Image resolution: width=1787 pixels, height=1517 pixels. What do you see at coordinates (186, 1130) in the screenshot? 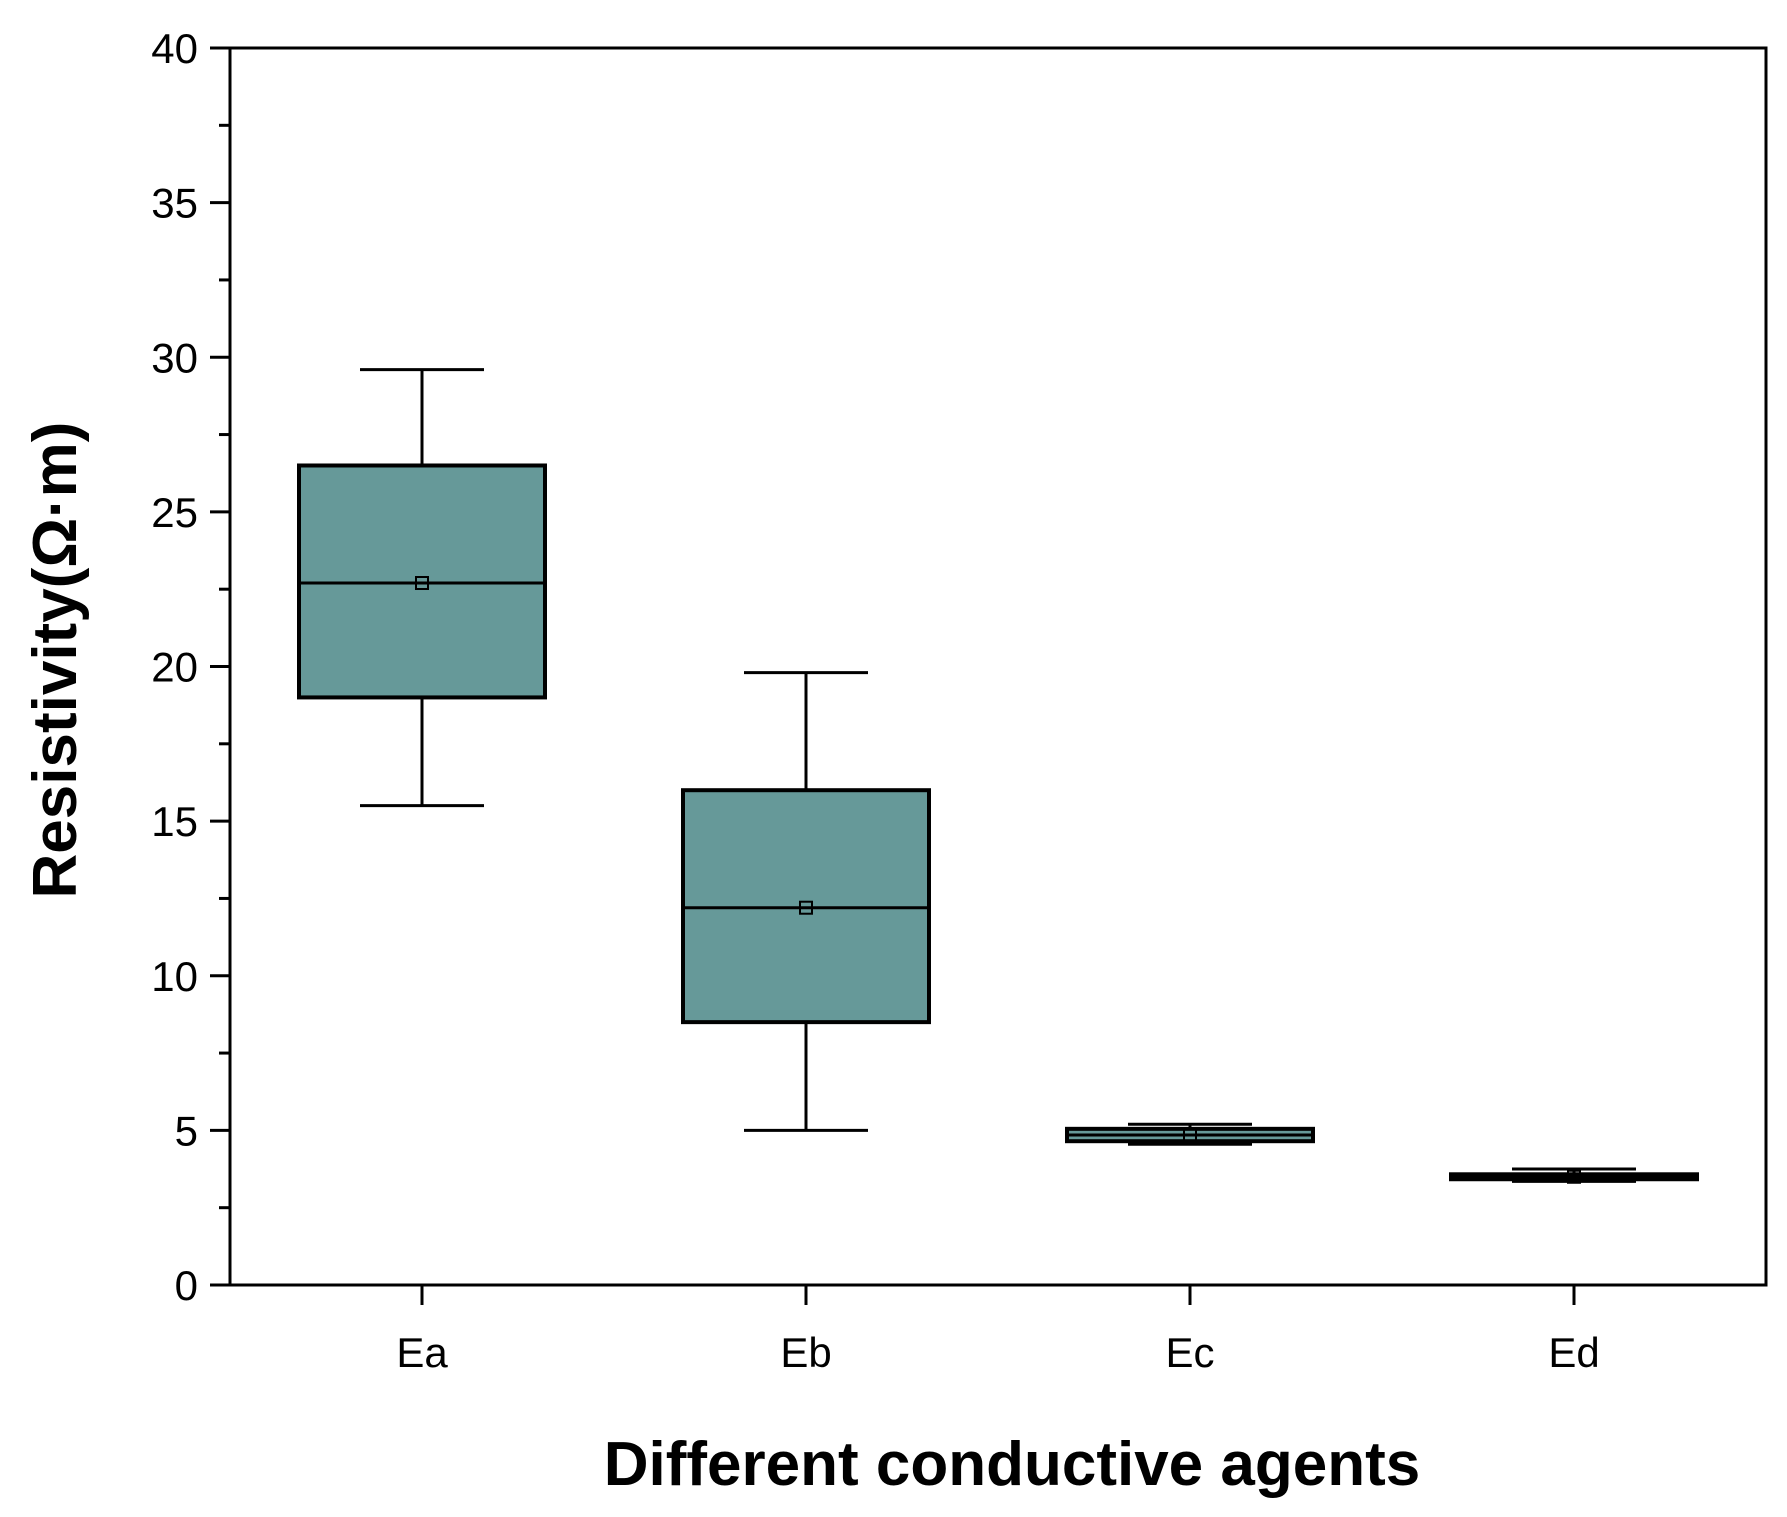
I see `y-tick-label: 5` at bounding box center [186, 1130].